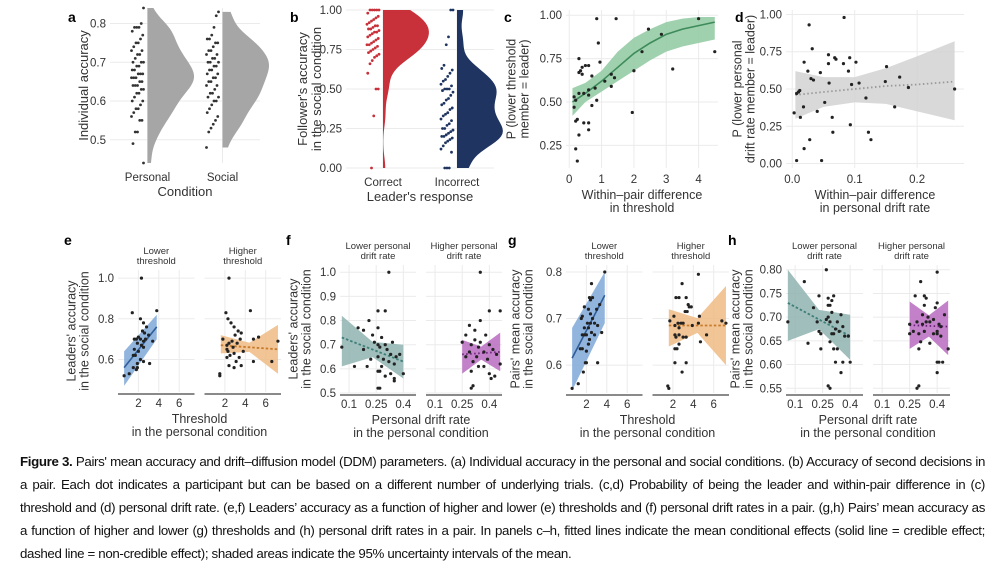 The height and width of the screenshot is (571, 1000). Describe the element at coordinates (420, 196) in the screenshot. I see `panel-b-xlabel: Leader's response` at that location.